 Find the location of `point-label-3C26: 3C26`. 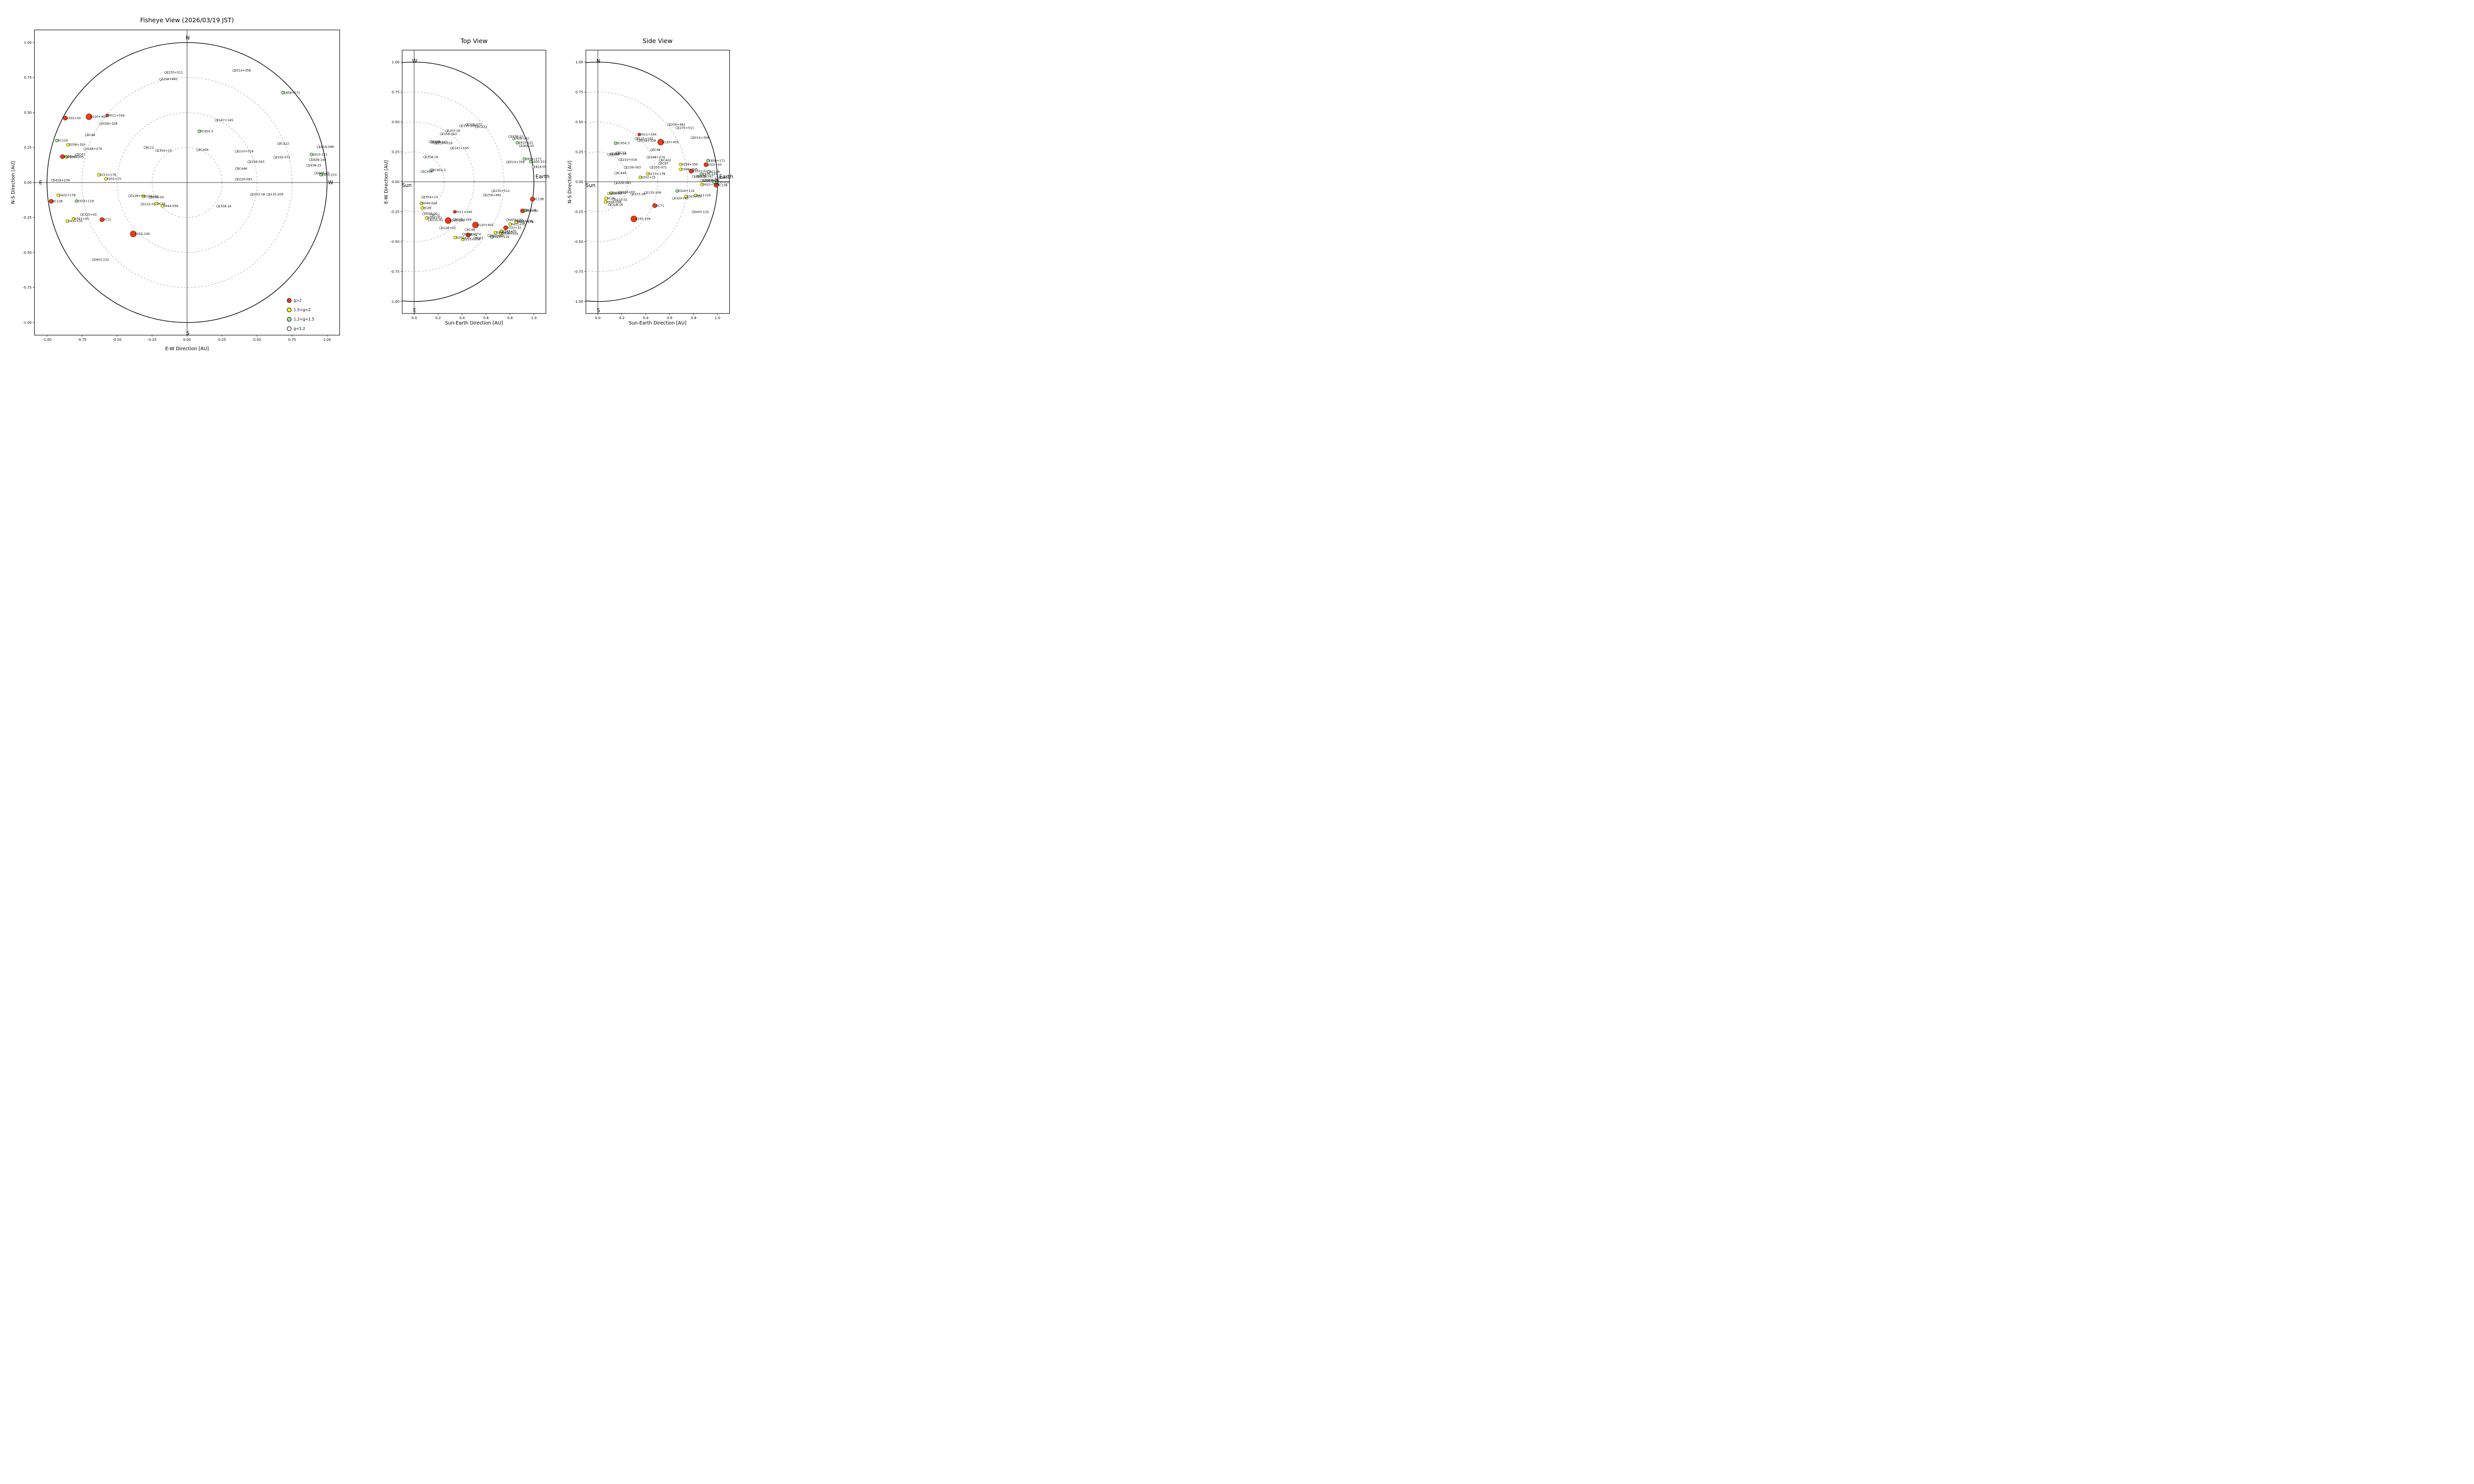

point-label-3C26: 3C26 is located at coordinates (161, 204).